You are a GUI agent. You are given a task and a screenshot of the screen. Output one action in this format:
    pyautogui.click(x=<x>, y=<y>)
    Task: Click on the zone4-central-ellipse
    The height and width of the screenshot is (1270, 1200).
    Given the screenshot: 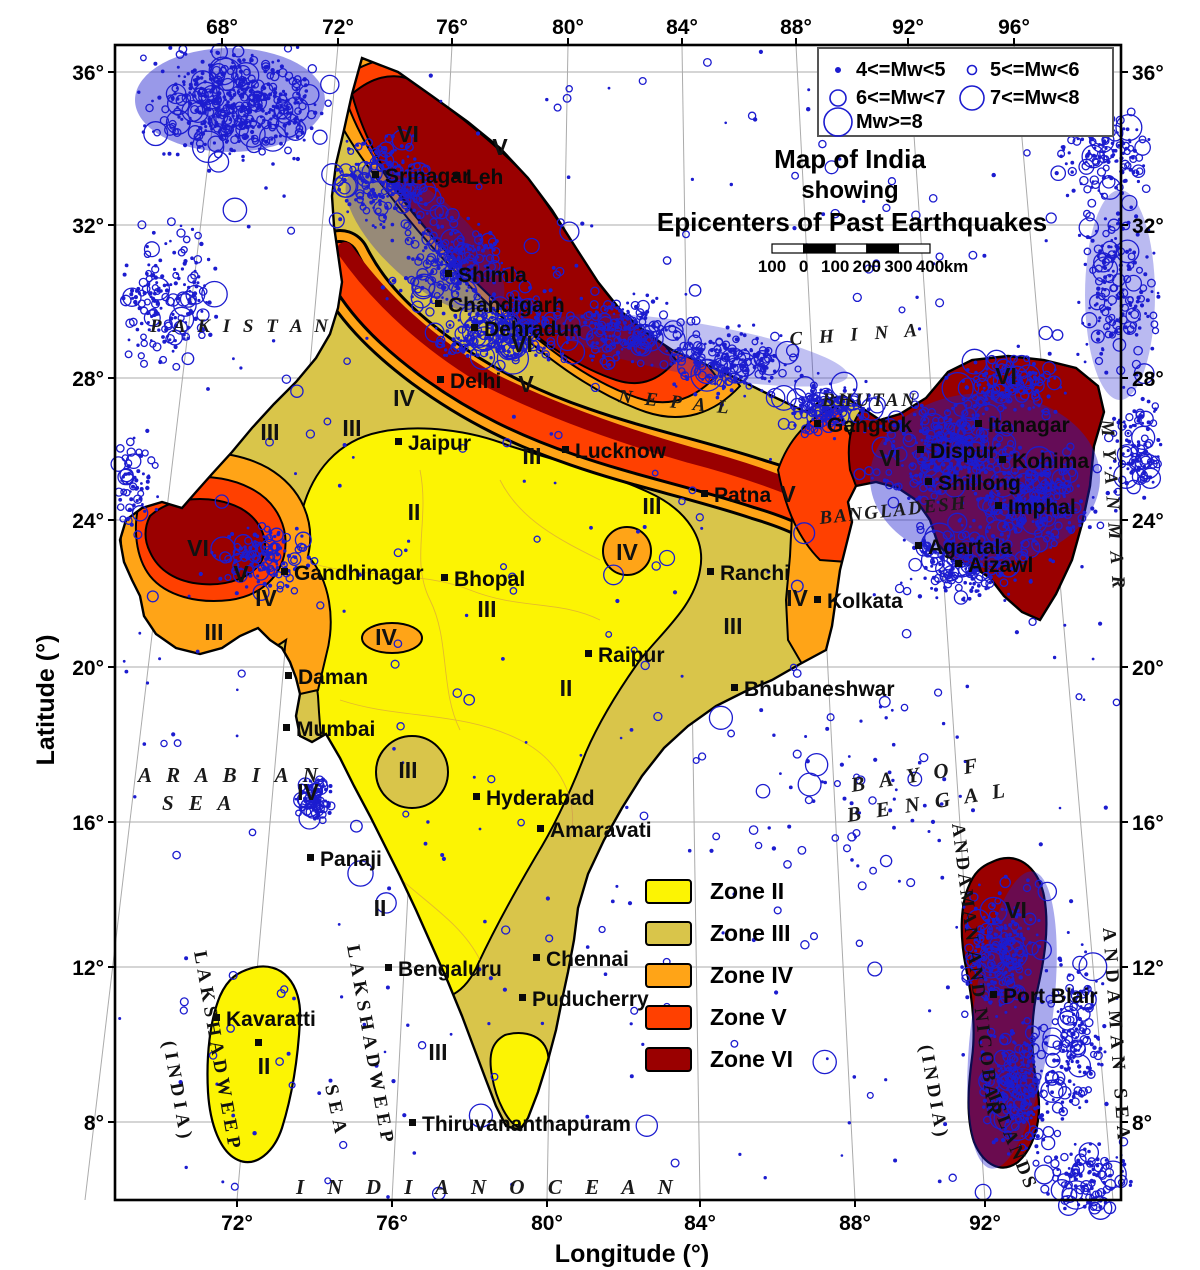 What is the action you would take?
    pyautogui.click(x=392, y=638)
    